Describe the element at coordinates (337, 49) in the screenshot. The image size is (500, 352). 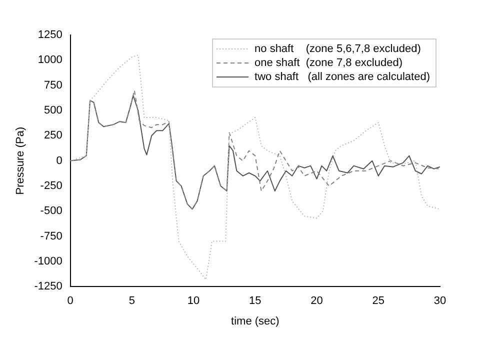
I see `legend-label: no shaft (zone 5,6,7,8 excluded)` at that location.